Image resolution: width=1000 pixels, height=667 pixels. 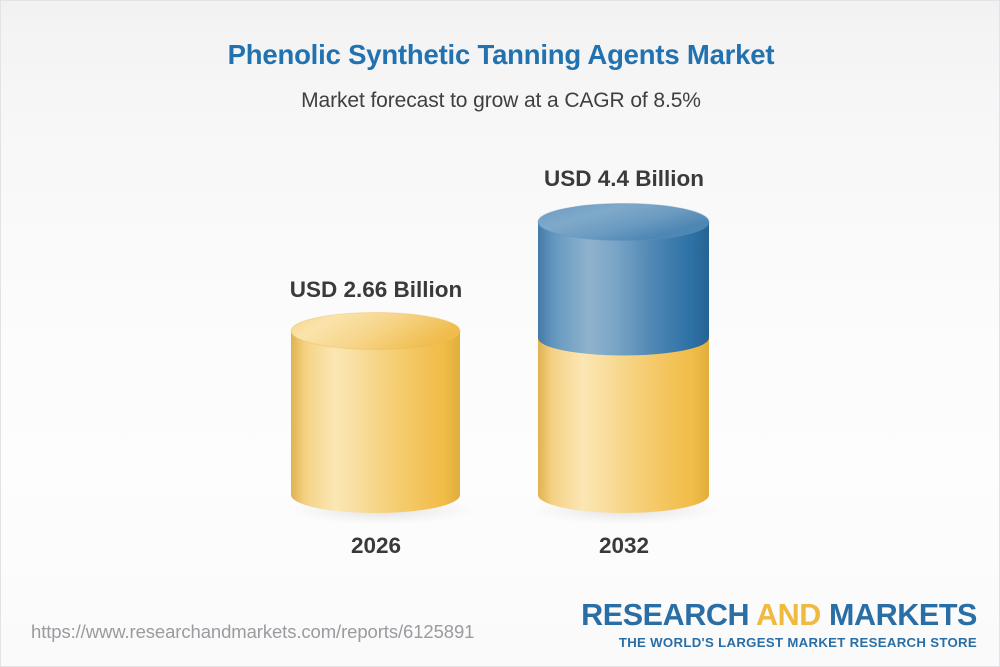 What do you see at coordinates (623, 222) in the screenshot?
I see `bar-top-2032` at bounding box center [623, 222].